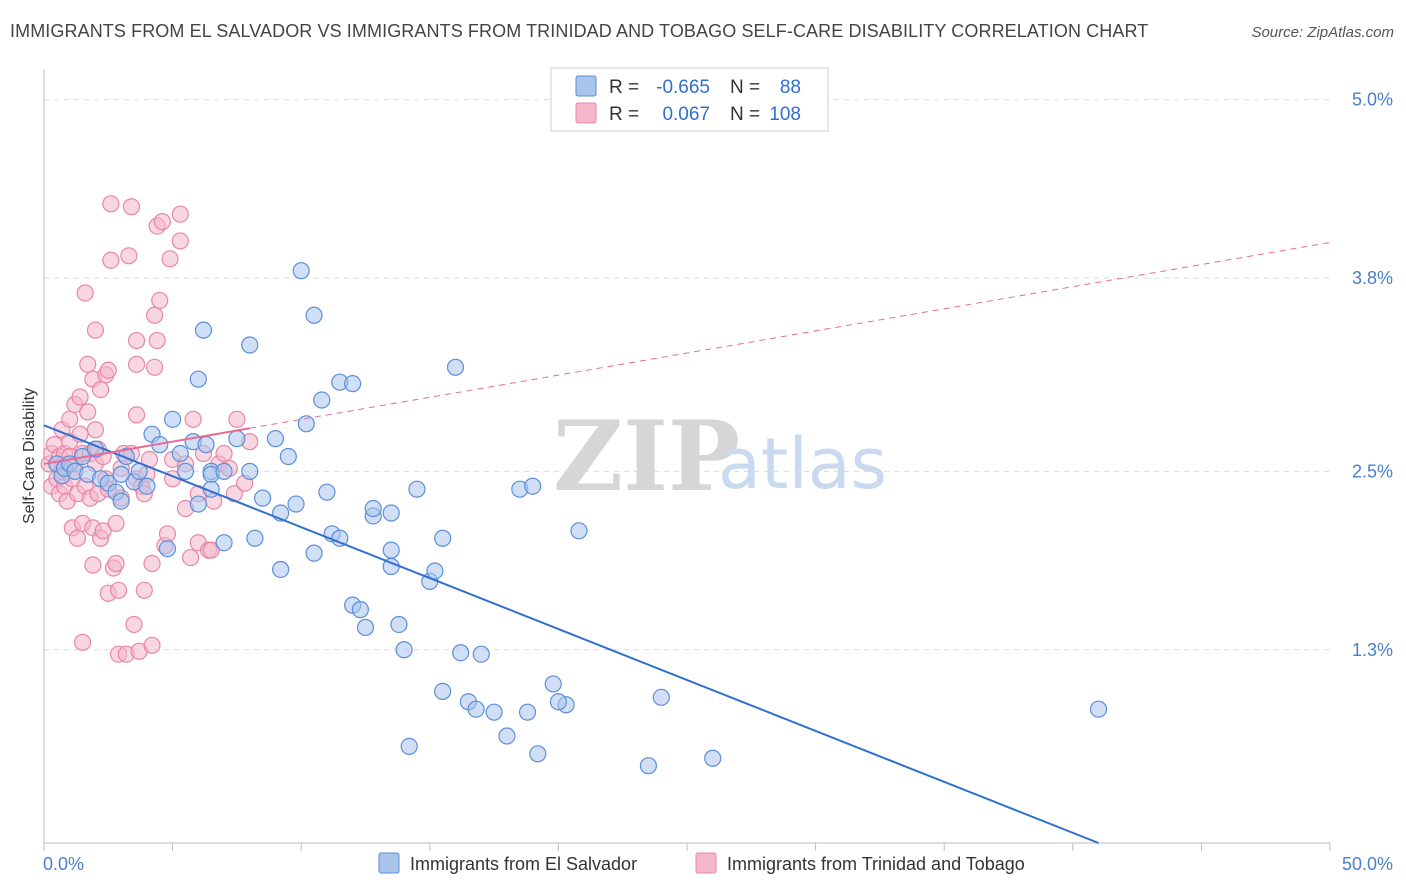  What do you see at coordinates (745, 114) in the screenshot?
I see `legend-n-label-2: N =` at bounding box center [745, 114].